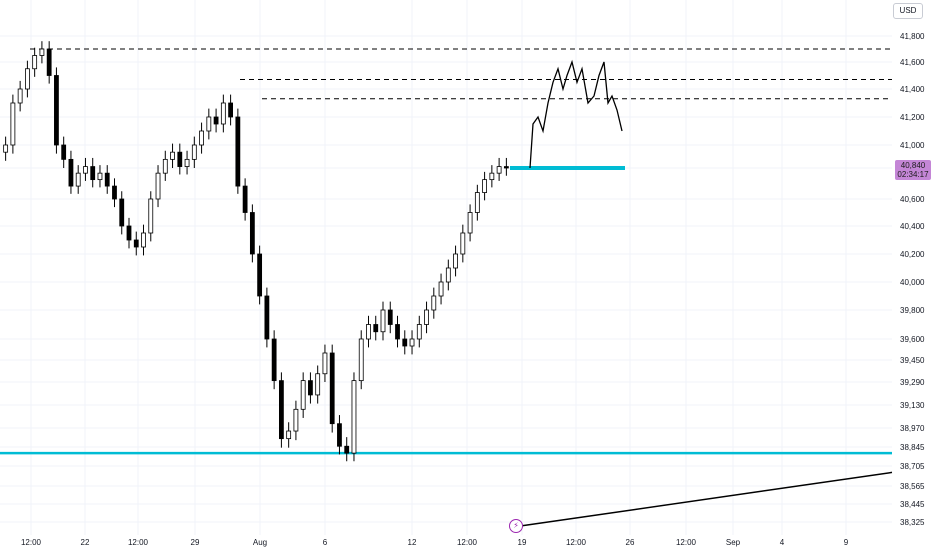  What do you see at coordinates (912, 226) in the screenshot?
I see `price-tick-label: 40,400` at bounding box center [912, 226].